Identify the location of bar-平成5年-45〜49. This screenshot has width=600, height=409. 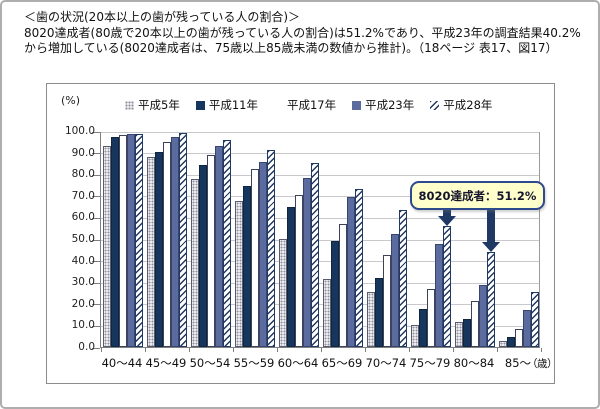
(151, 251).